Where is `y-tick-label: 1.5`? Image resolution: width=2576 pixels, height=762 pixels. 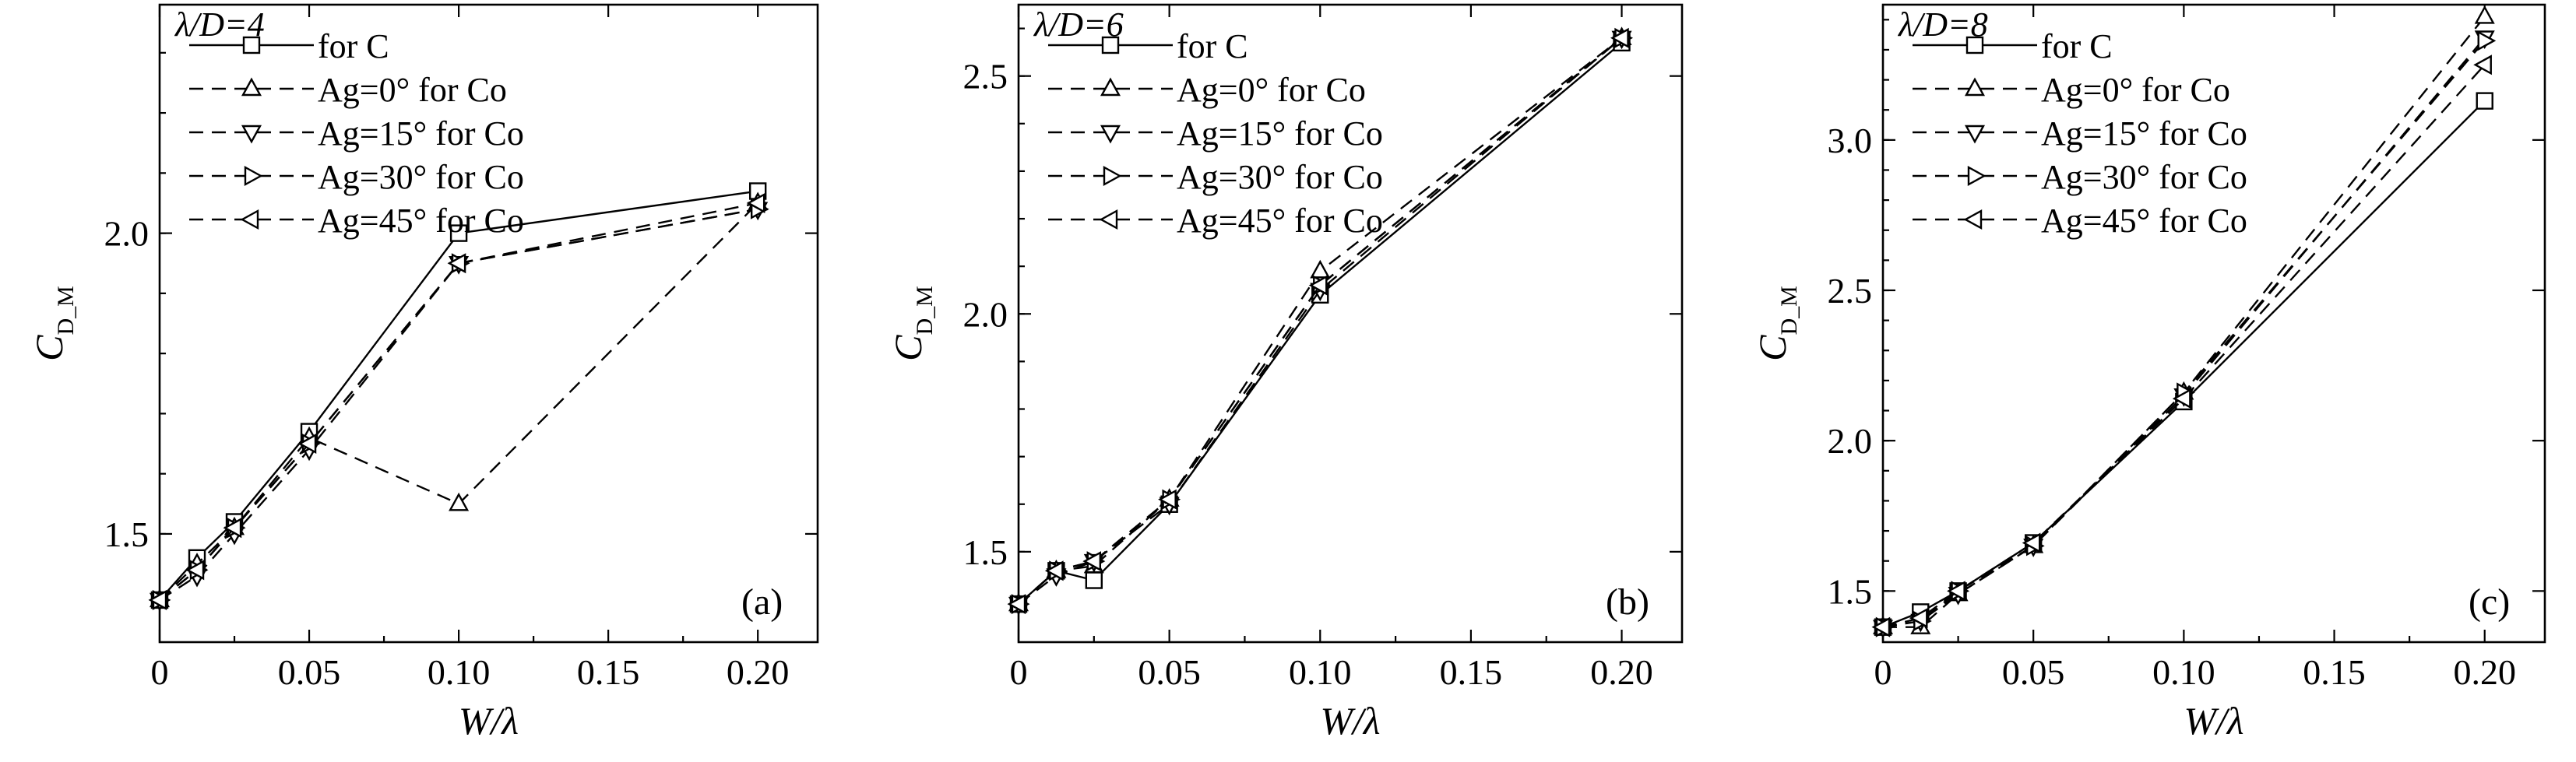
y-tick-label: 1.5 is located at coordinates (1850, 591).